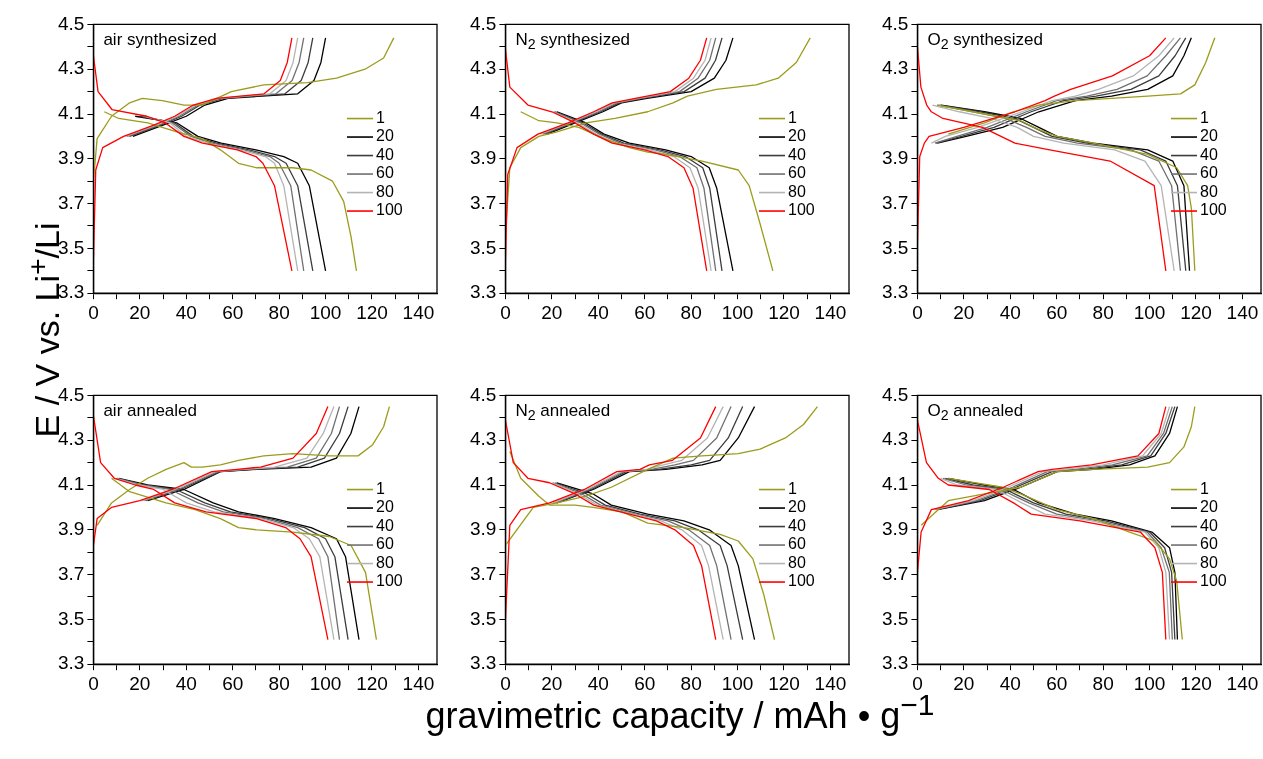  I want to click on text: O$_{2}$ annealed, so click(975, 412).